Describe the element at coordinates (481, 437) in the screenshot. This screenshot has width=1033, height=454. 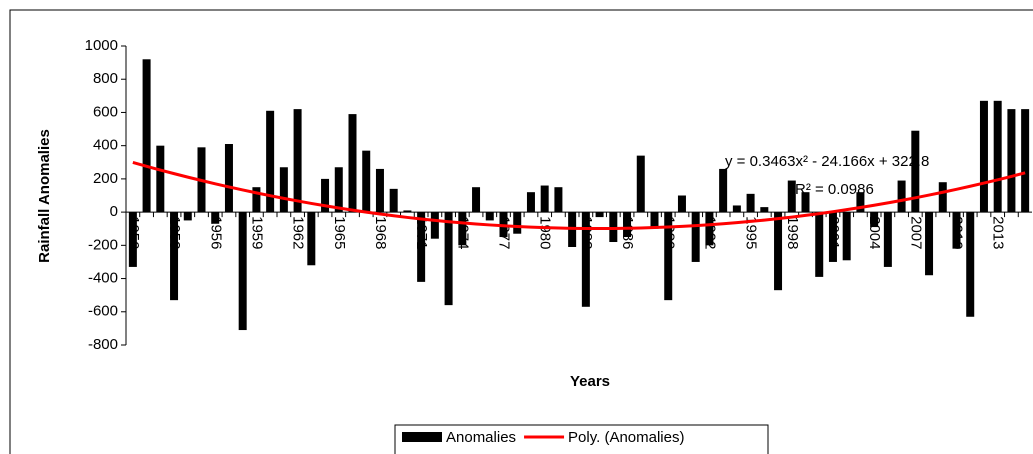
I see `legend-label: Anomalies` at that location.